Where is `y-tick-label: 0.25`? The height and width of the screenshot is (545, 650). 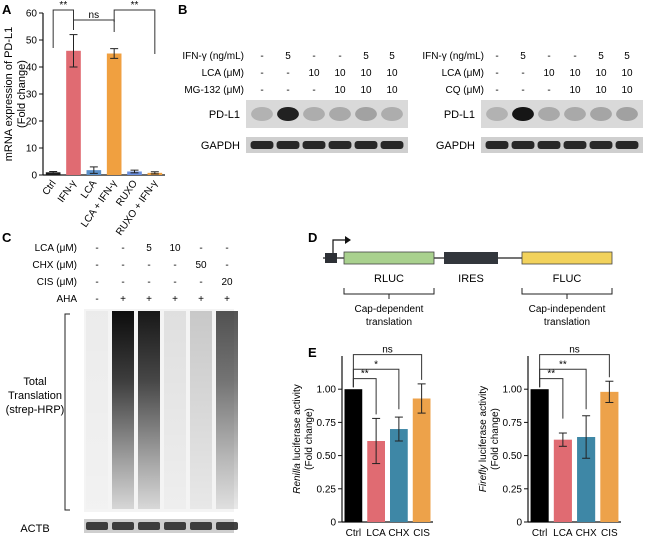
y-tick-label: 0.25 is located at coordinates (327, 489).